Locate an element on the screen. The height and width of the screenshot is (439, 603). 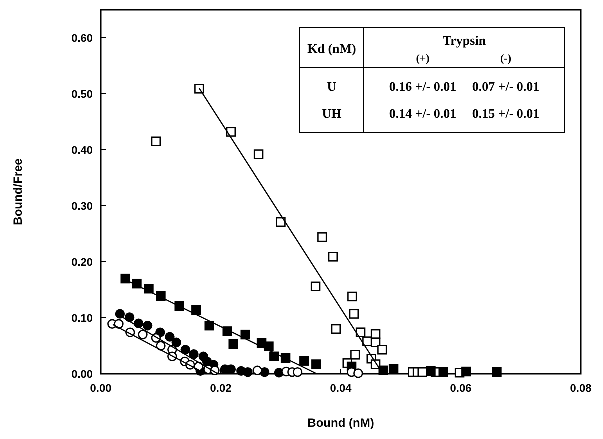
y-tick-label: 0.40 is located at coordinates (82, 151).